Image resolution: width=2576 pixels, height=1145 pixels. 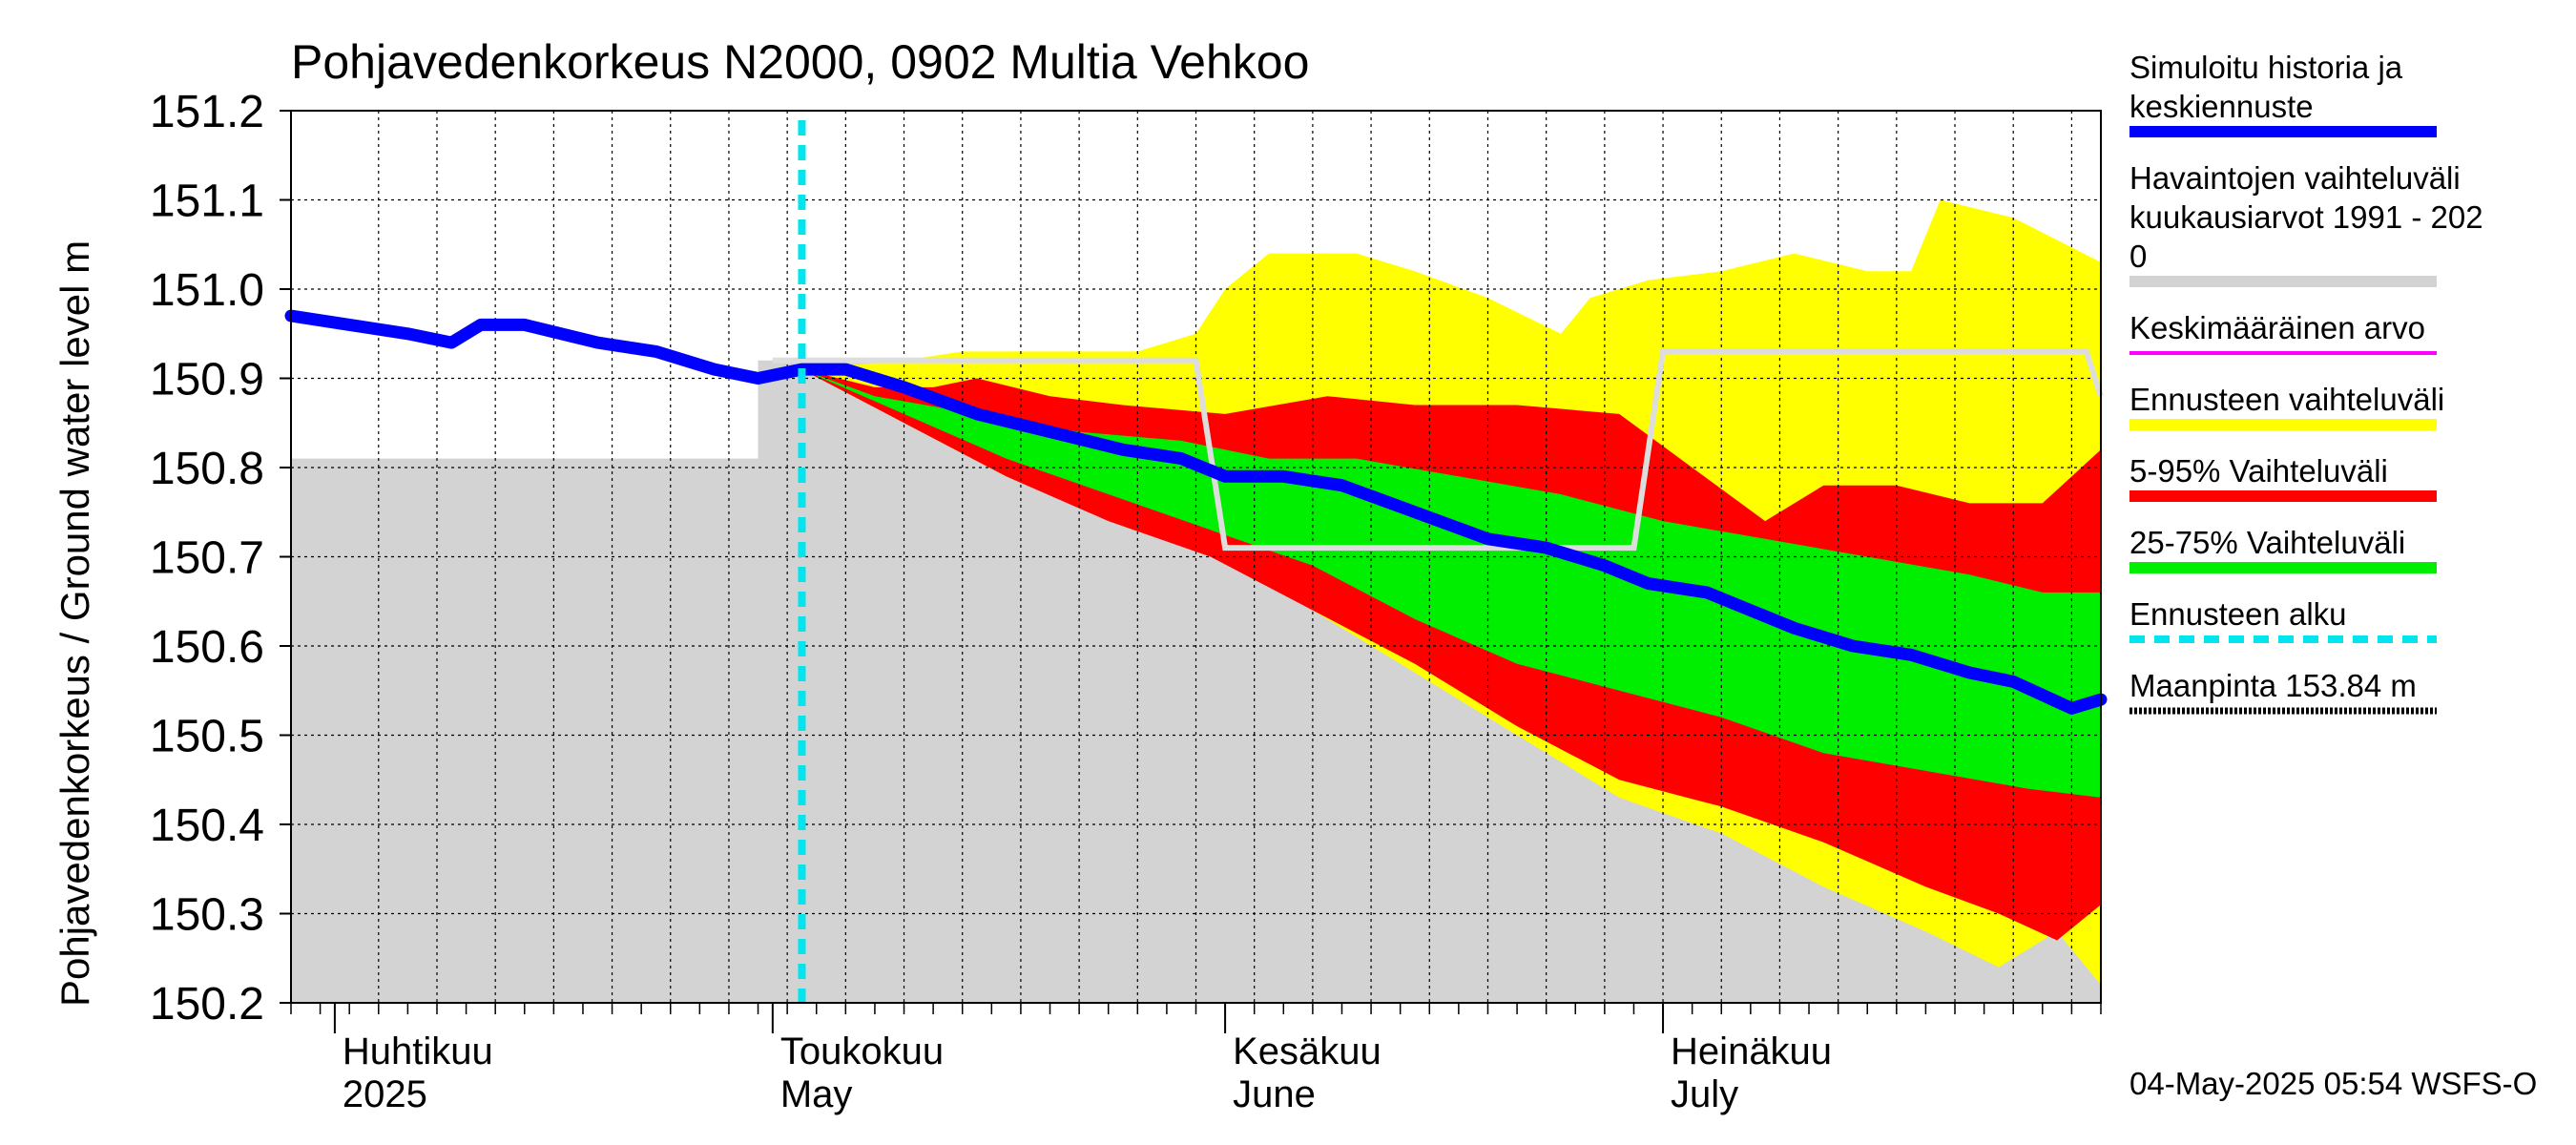 What do you see at coordinates (816, 1094) in the screenshot?
I see `x-month-sublabel: May` at bounding box center [816, 1094].